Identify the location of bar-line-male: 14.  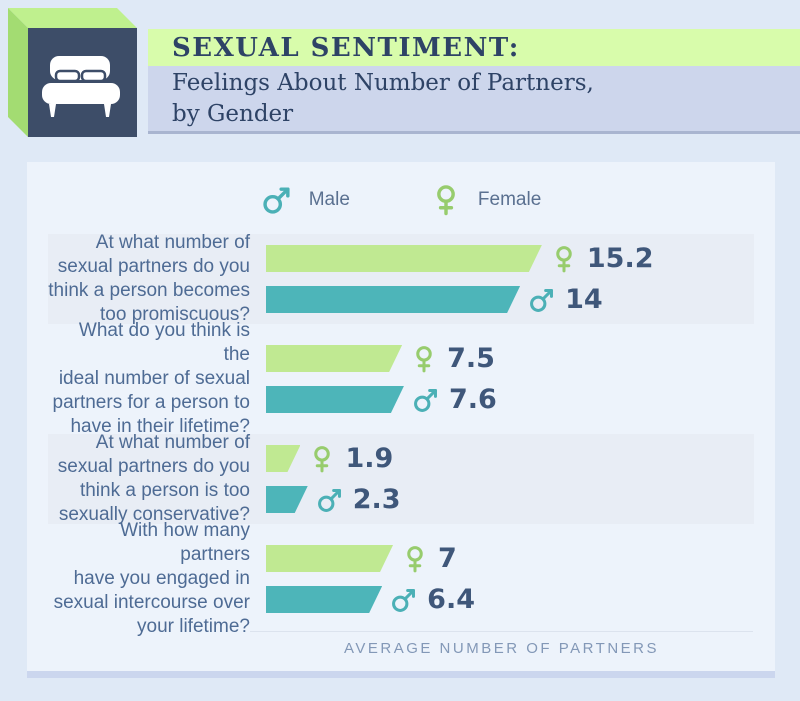
(434, 299).